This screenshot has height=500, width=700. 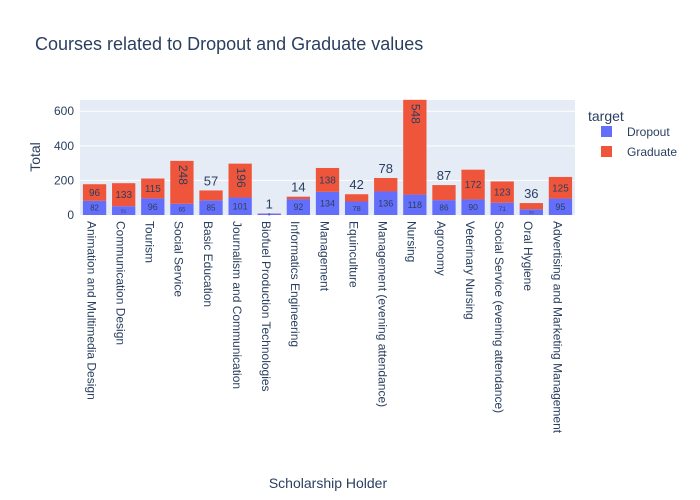 I want to click on data-label-dropout: 78, so click(x=356, y=208).